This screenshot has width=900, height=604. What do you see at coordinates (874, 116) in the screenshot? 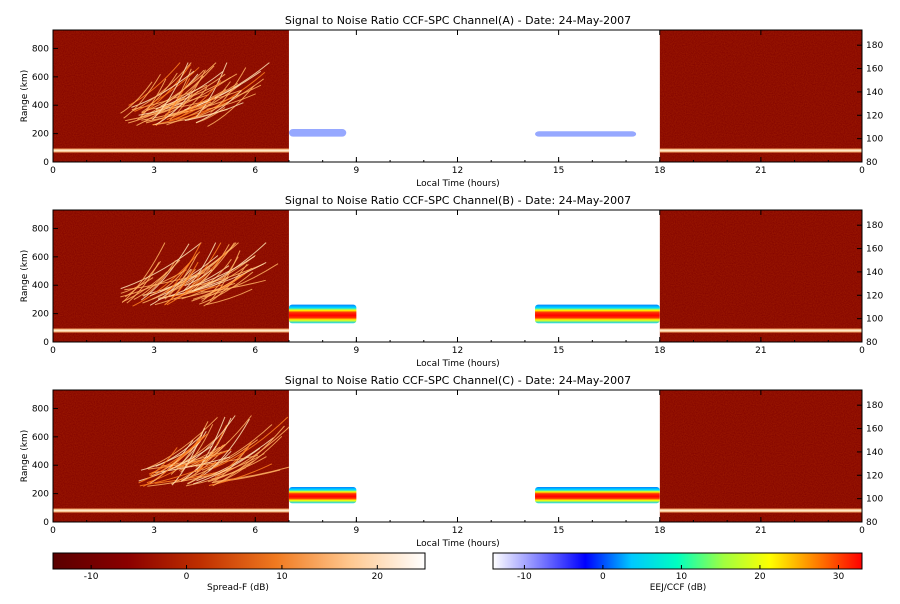
I see `y2-tick-label: 120` at bounding box center [874, 116].